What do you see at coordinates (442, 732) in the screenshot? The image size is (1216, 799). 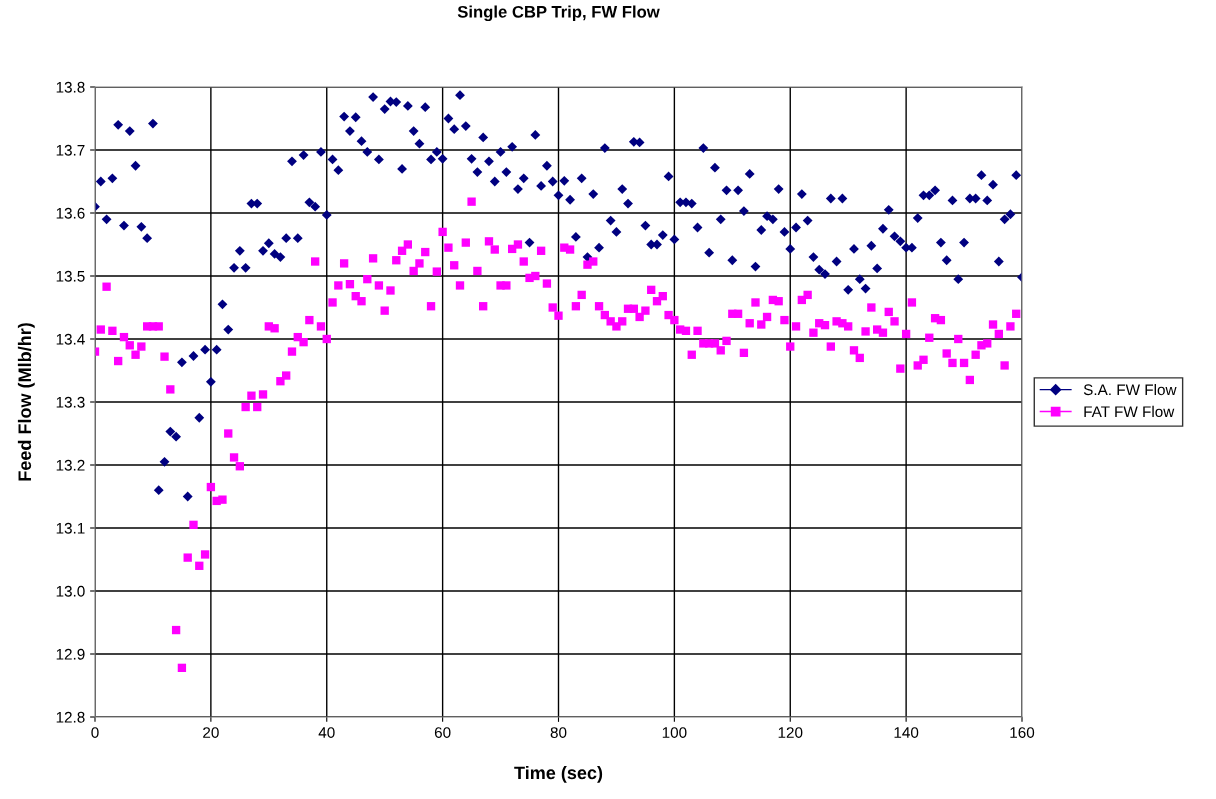 I see `x-tick-label: 60` at bounding box center [442, 732].